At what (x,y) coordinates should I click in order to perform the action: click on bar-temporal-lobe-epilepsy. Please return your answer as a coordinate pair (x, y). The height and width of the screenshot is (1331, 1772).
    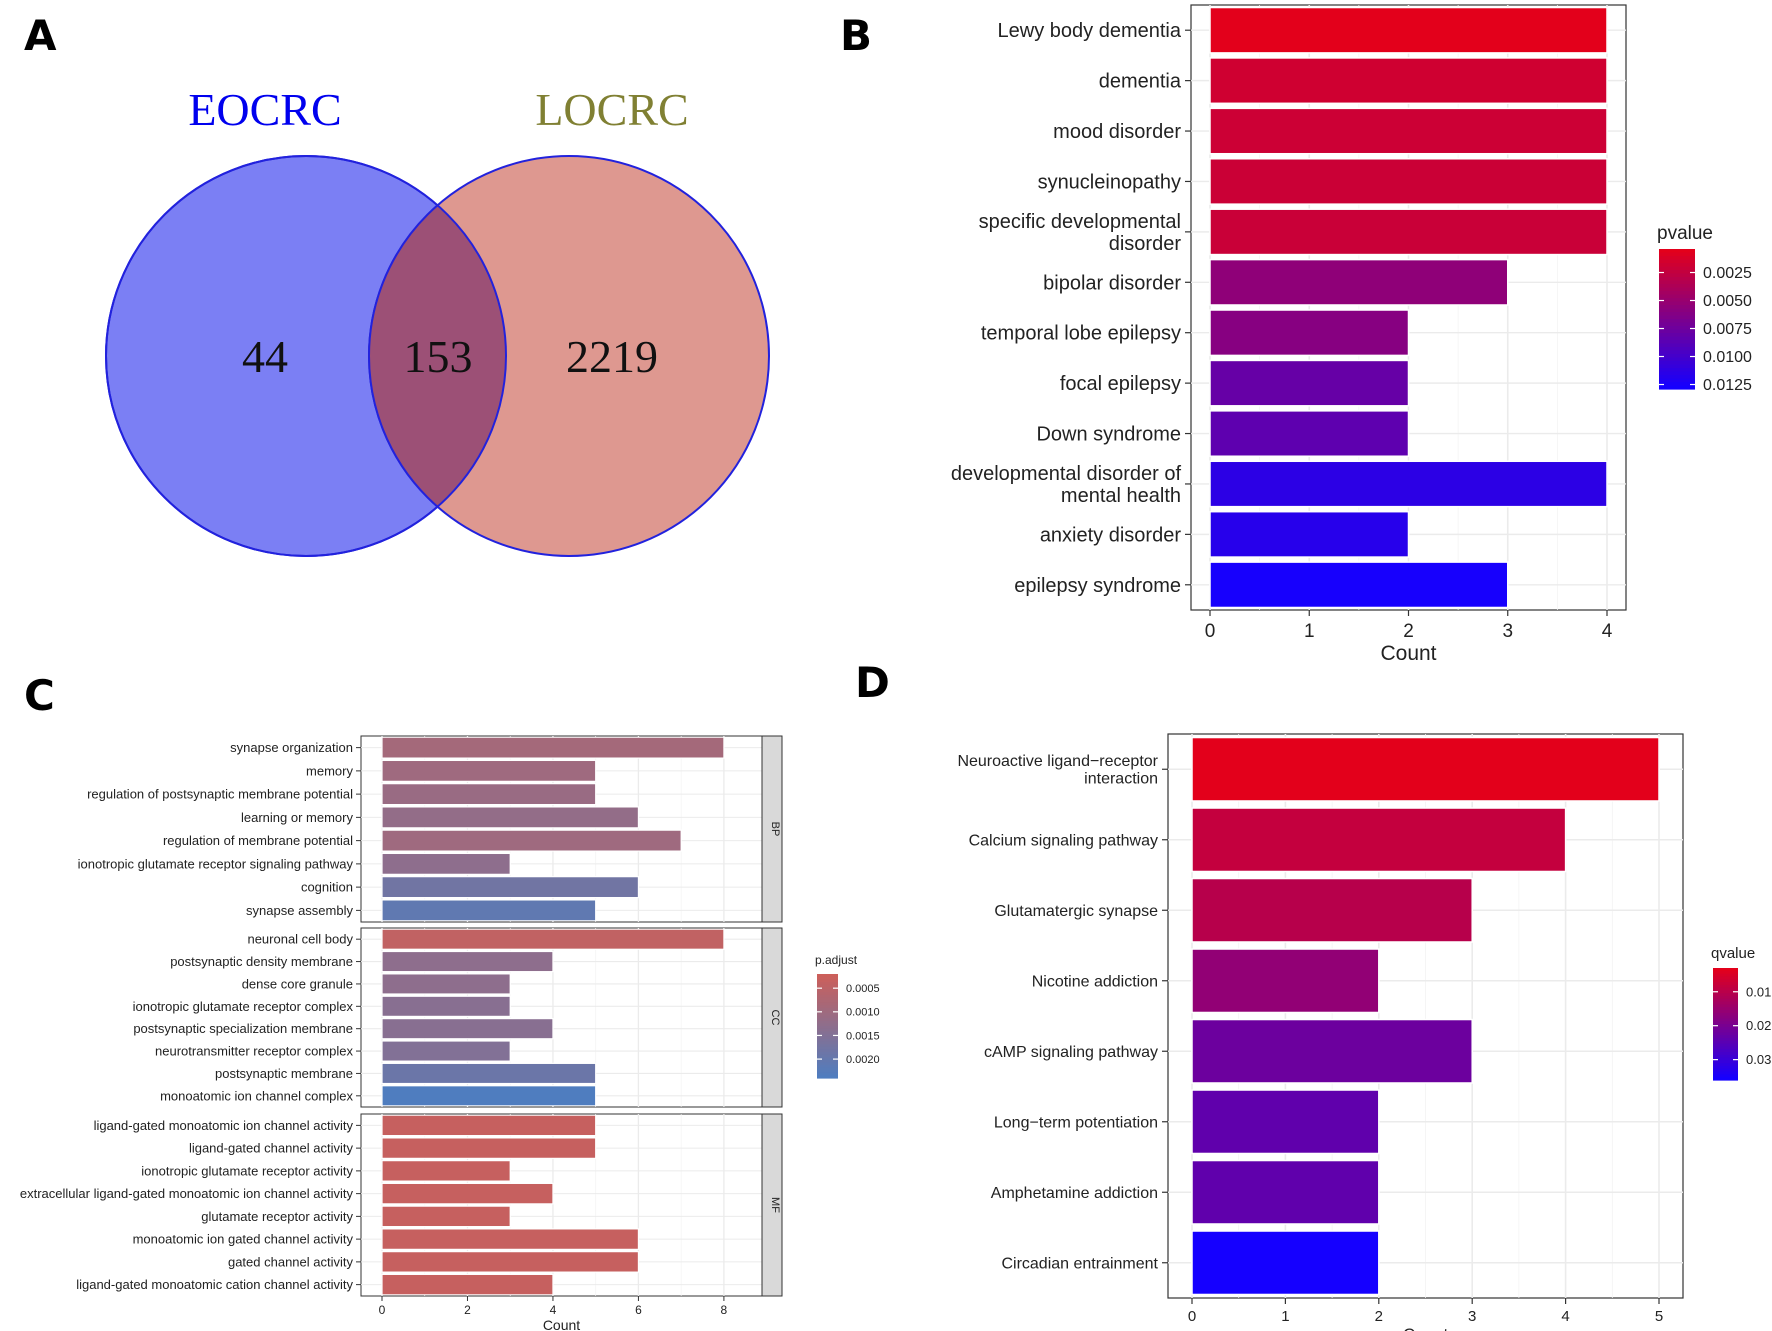
    Looking at the image, I should click on (1309, 333).